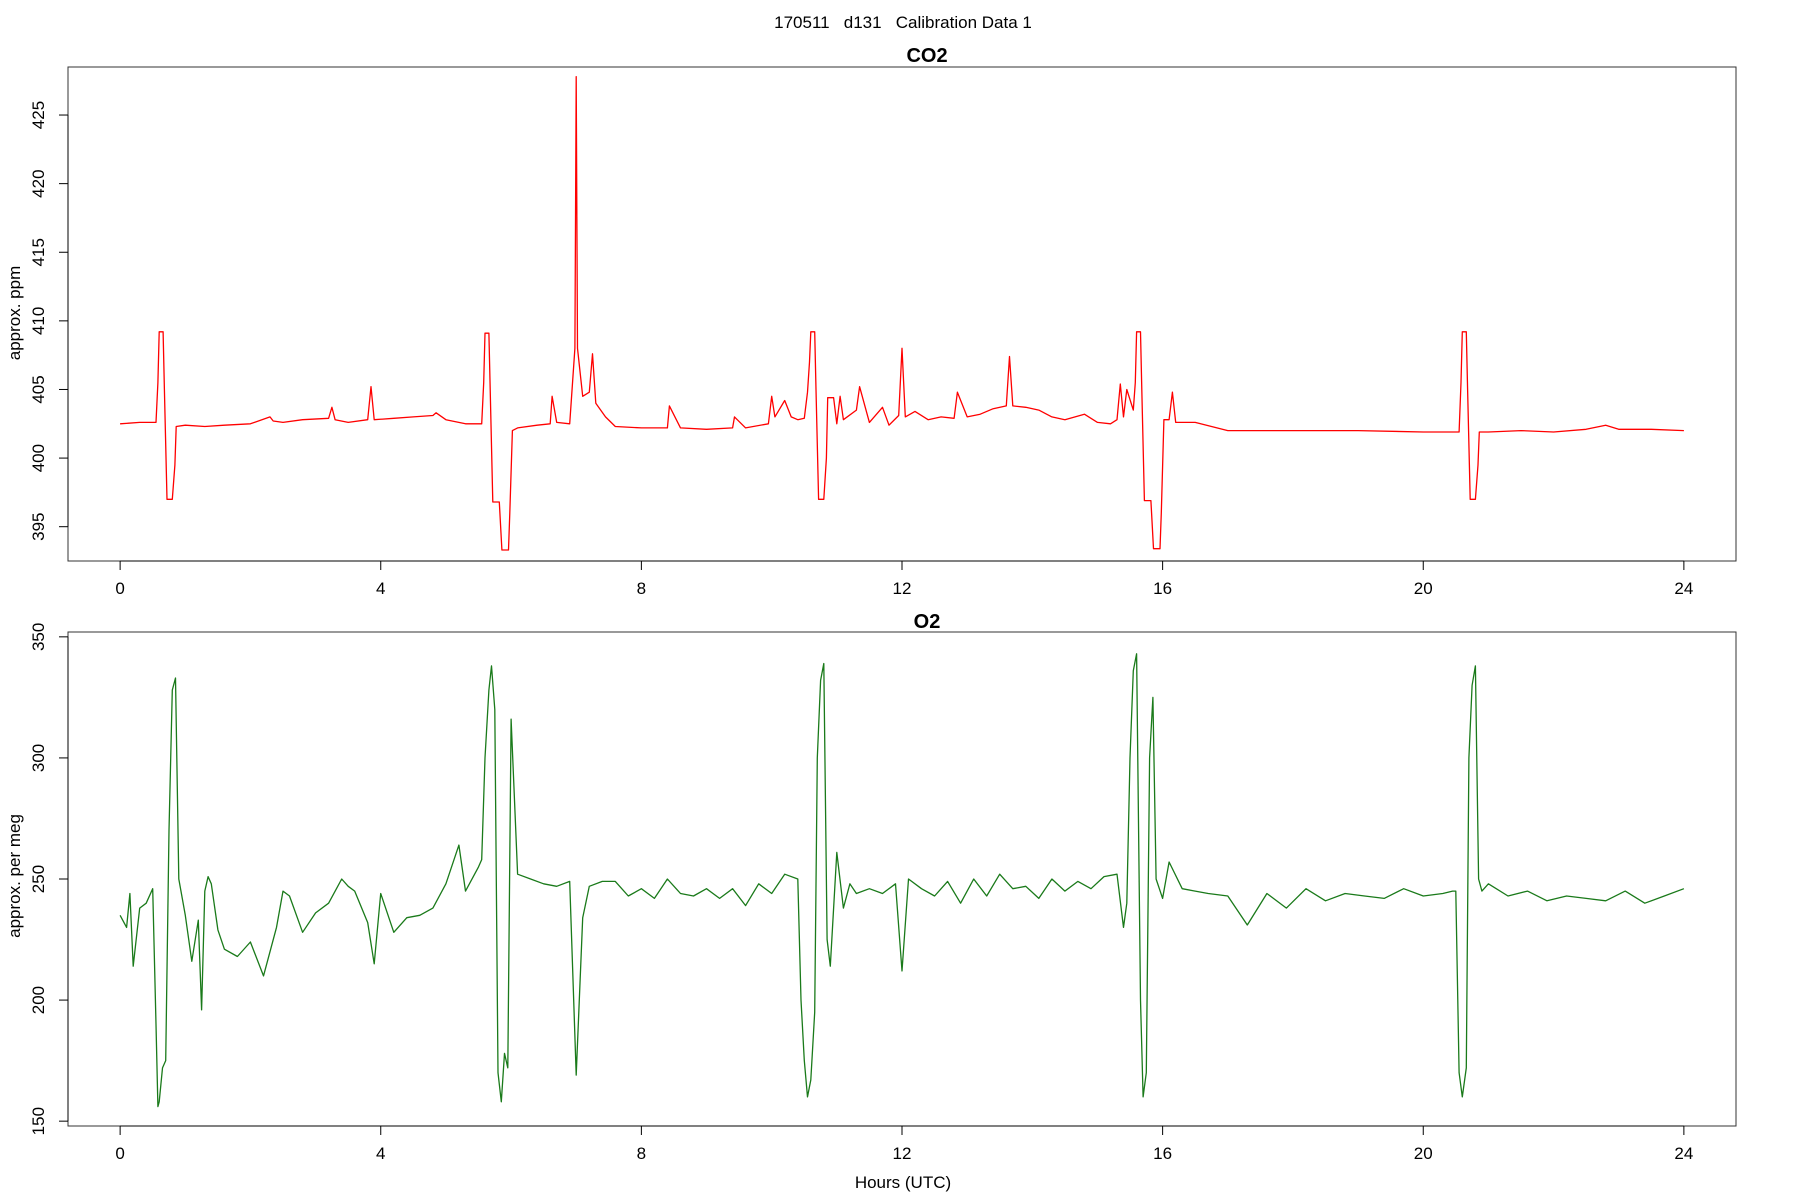  Describe the element at coordinates (903, 1182) in the screenshot. I see `o2-x-axis-label: Hours (UTC)` at that location.